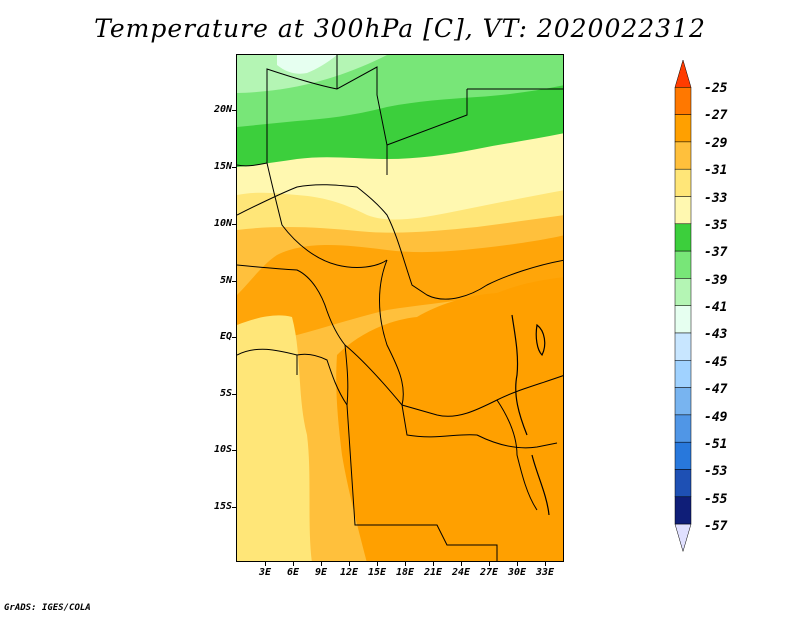  What do you see at coordinates (716, 444) in the screenshot?
I see `colorbar-label: -51` at bounding box center [716, 444].